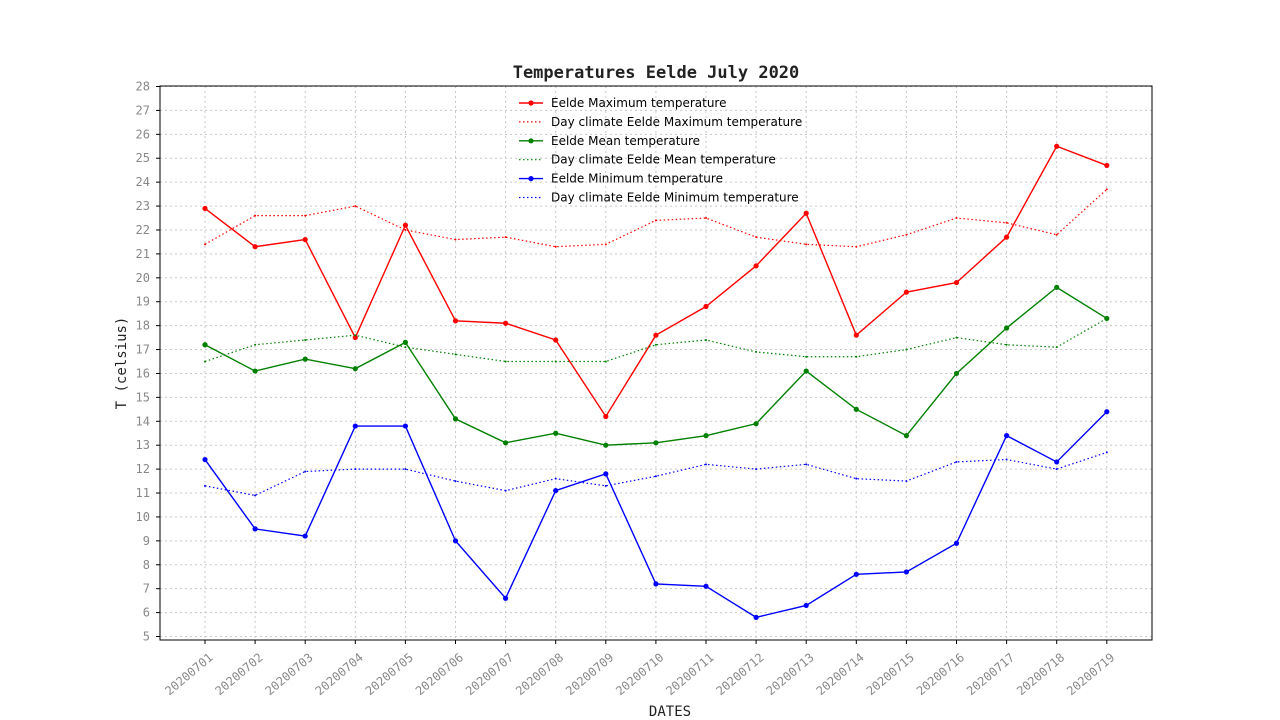 The image size is (1280, 720). I want to click on y-tick-label: 8, so click(146, 565).